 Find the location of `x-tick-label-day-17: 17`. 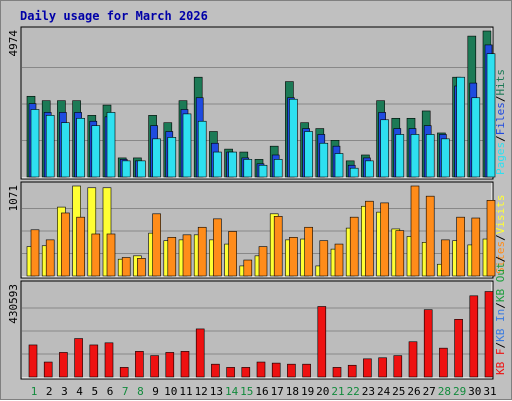

x-tick-label-day-17: 17 is located at coordinates (277, 391).